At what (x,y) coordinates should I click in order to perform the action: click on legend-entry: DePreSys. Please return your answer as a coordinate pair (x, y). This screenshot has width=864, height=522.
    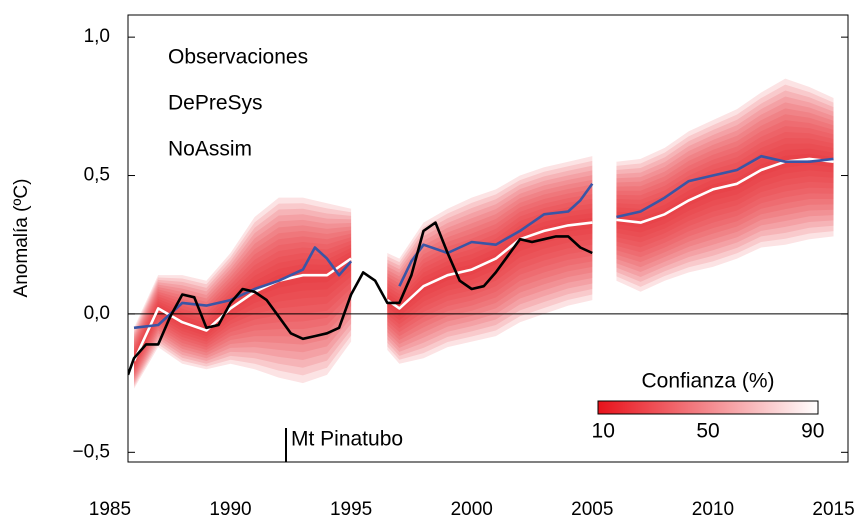
    Looking at the image, I should click on (215, 103).